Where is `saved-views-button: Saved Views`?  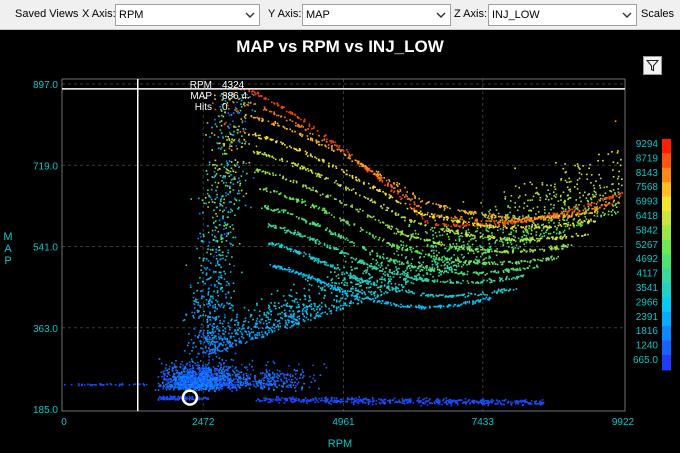 saved-views-button: Saved Views is located at coordinates (47, 14).